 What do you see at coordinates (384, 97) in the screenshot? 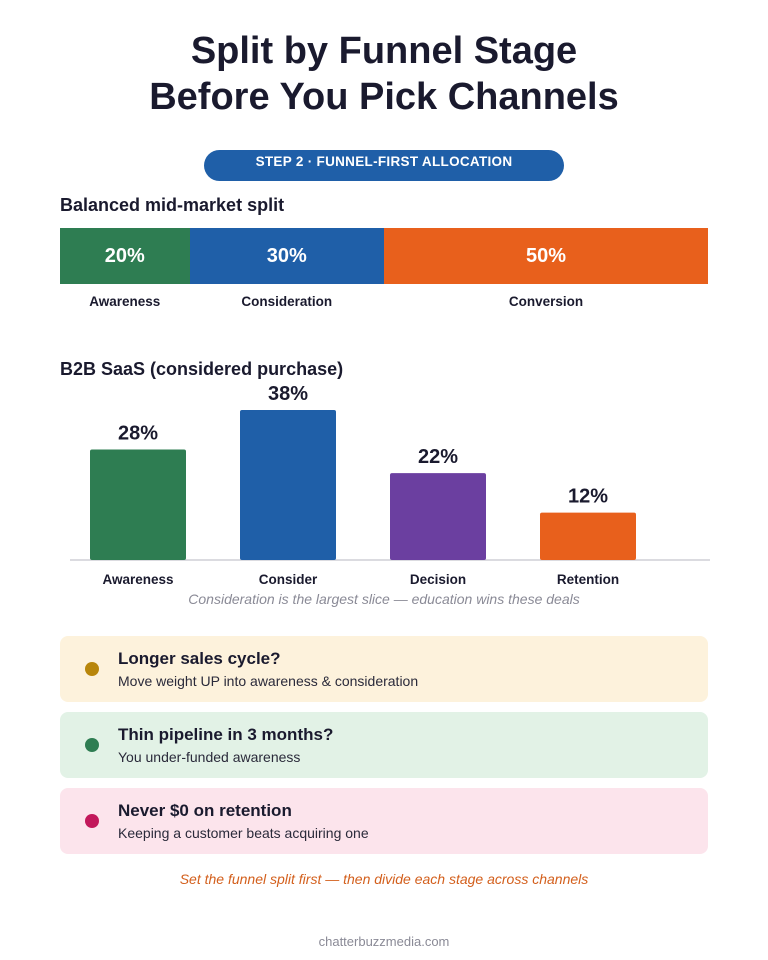
I see `title-line-2: Before You Pick Channels` at bounding box center [384, 97].